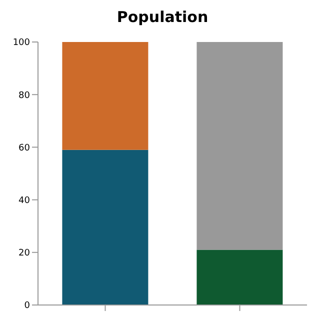  What do you see at coordinates (24, 95) in the screenshot?
I see `y-tick-label: 80` at bounding box center [24, 95].